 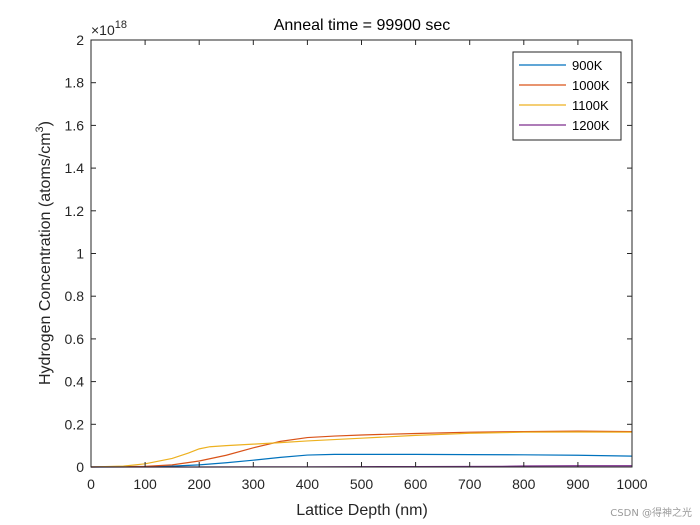 What do you see at coordinates (75, 382) in the screenshot?
I see `y-tick-label: 0.4` at bounding box center [75, 382].